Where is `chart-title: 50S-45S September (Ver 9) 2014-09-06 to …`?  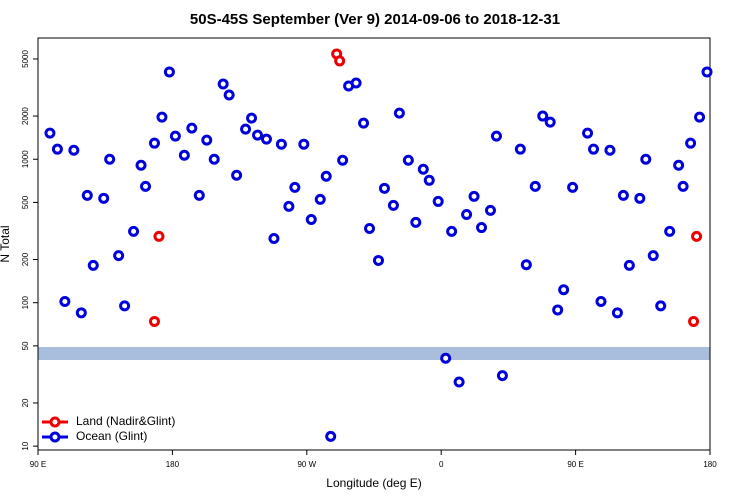 chart-title: 50S-45S September (Ver 9) 2014-09-06 to … is located at coordinates (375, 19).